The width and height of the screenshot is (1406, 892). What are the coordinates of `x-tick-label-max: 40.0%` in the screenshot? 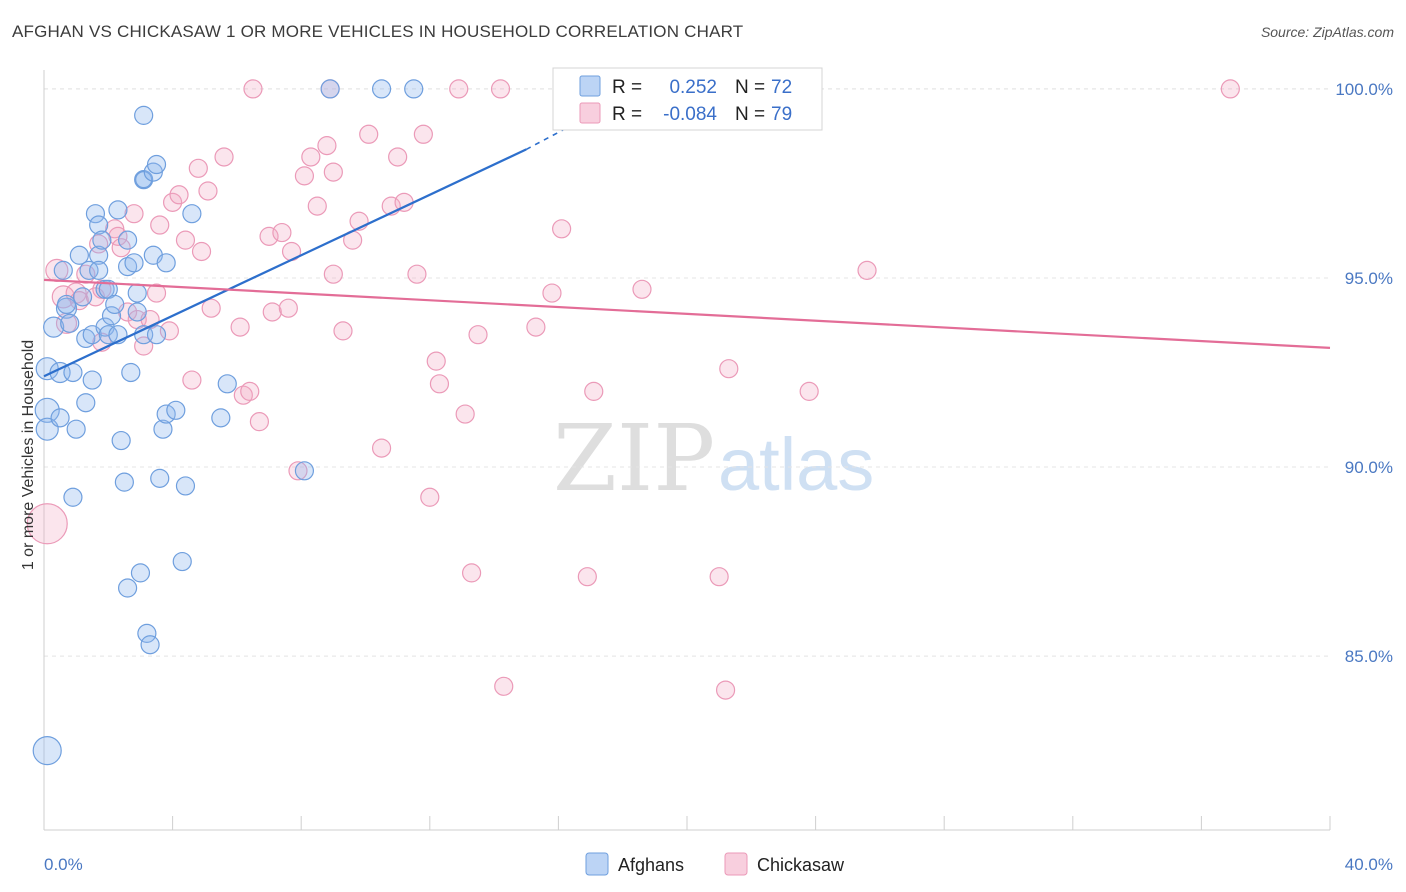 It's located at (1369, 864).